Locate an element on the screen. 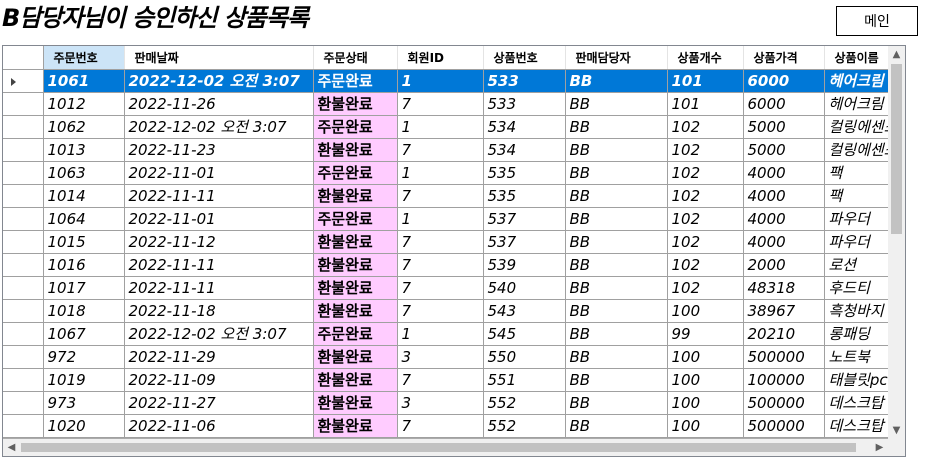  table-row: 1064 2022-11-01 주문완료 1 537 BB 102 4000 파우더 is located at coordinates (451, 219).